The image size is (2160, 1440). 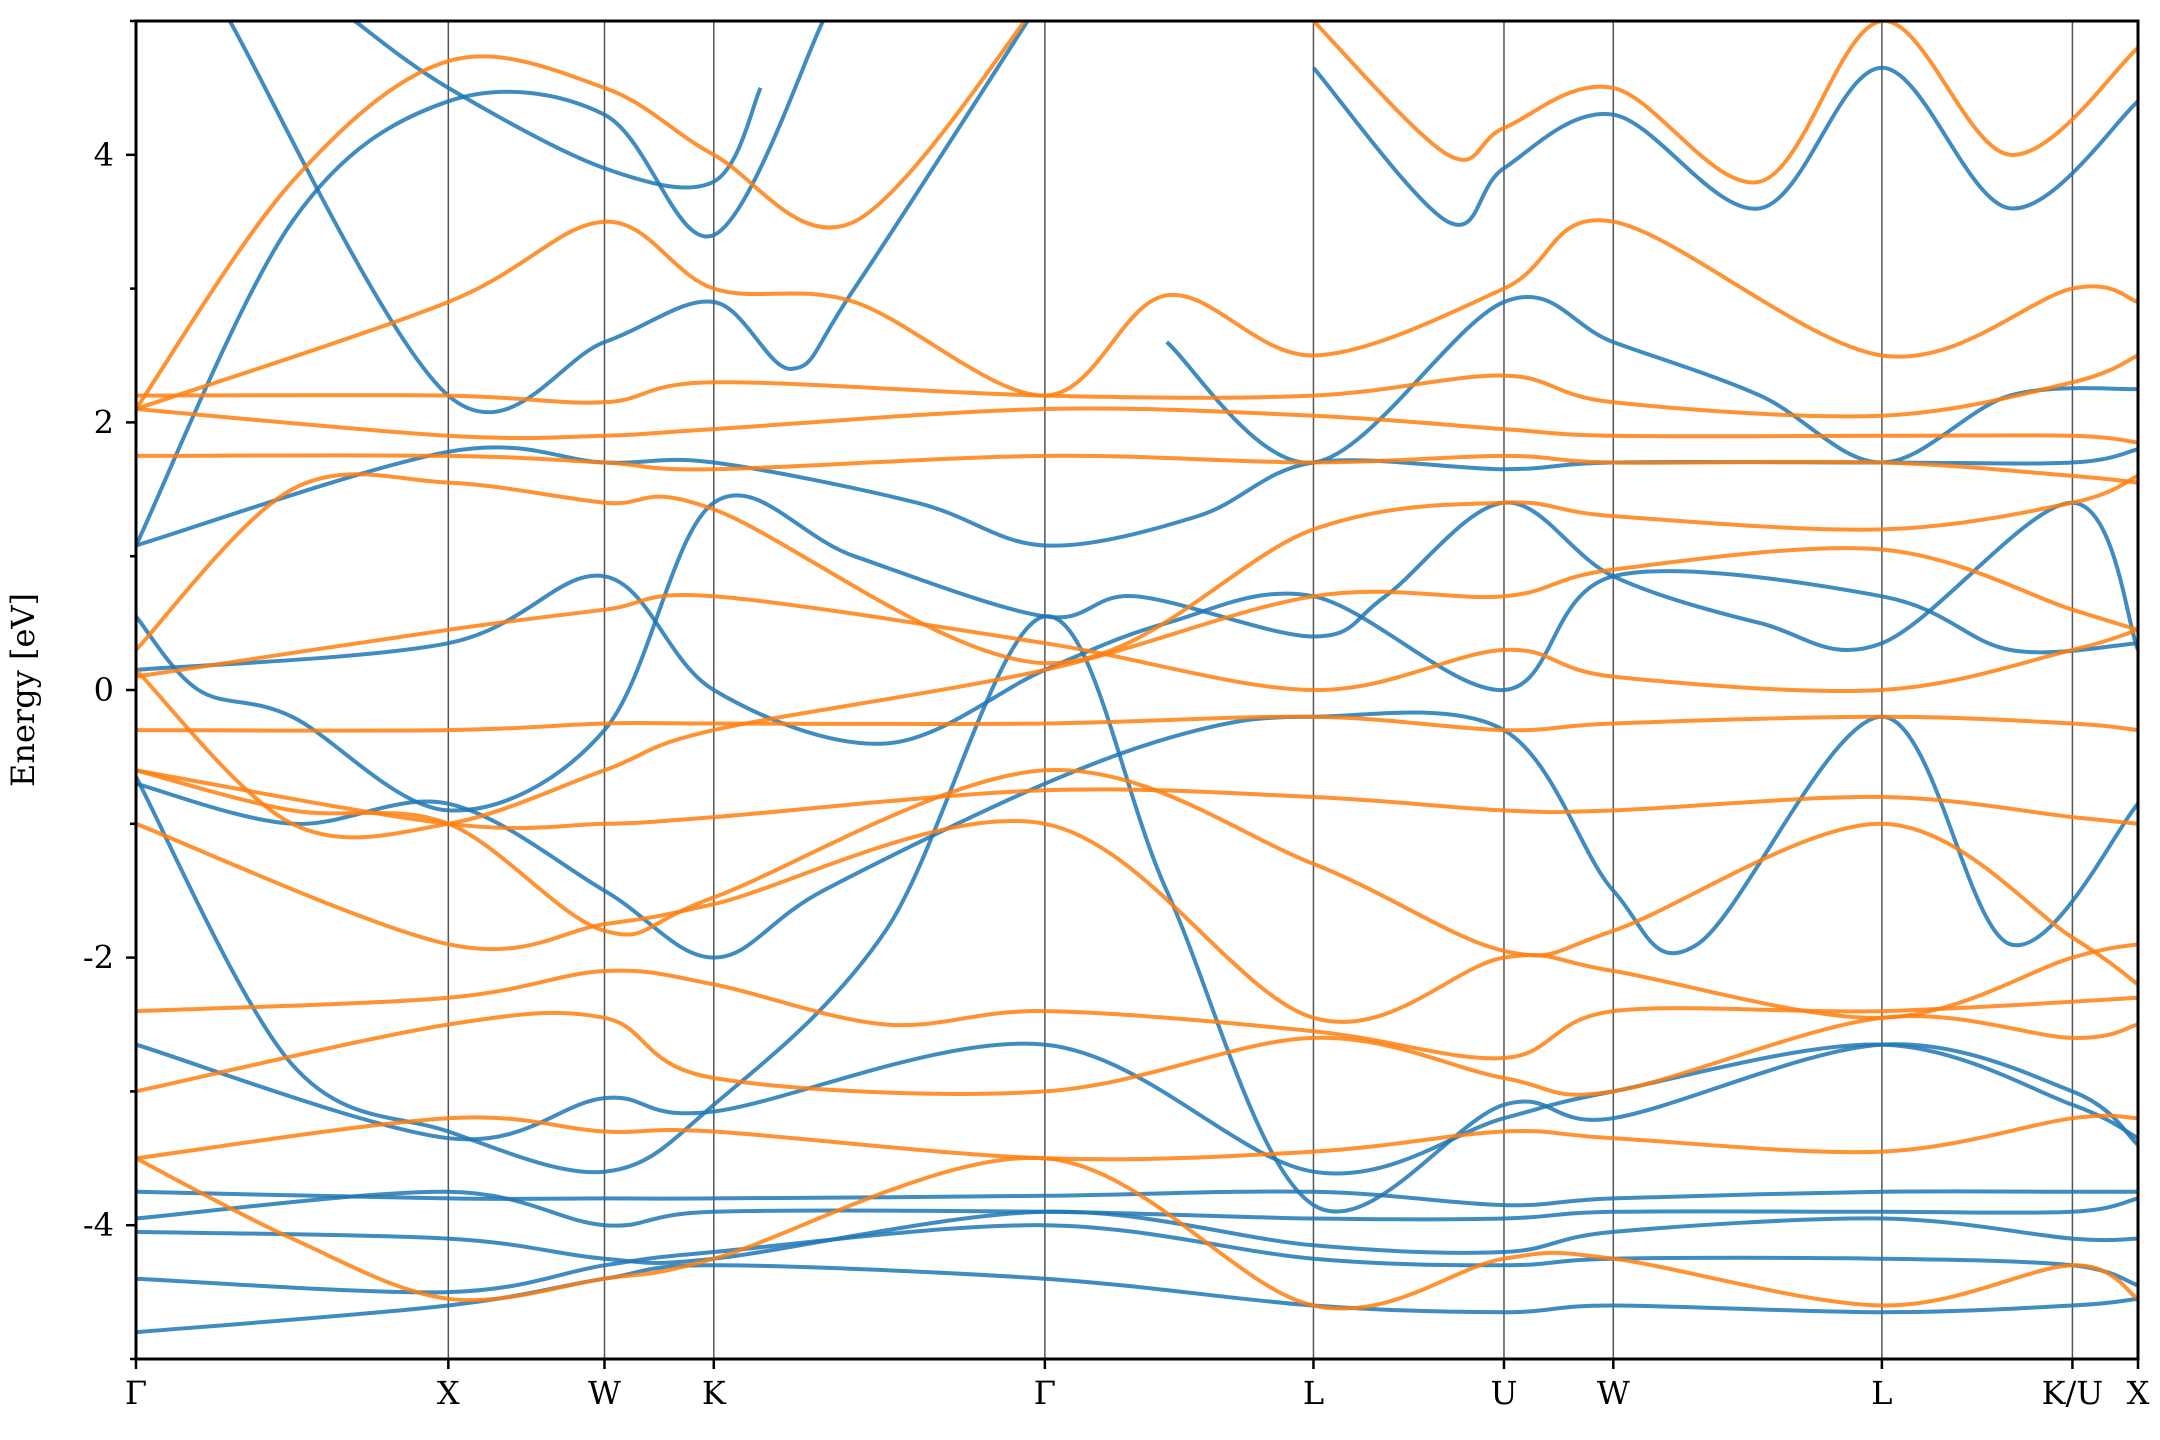 I want to click on y-tick-label: 0, so click(x=104, y=690).